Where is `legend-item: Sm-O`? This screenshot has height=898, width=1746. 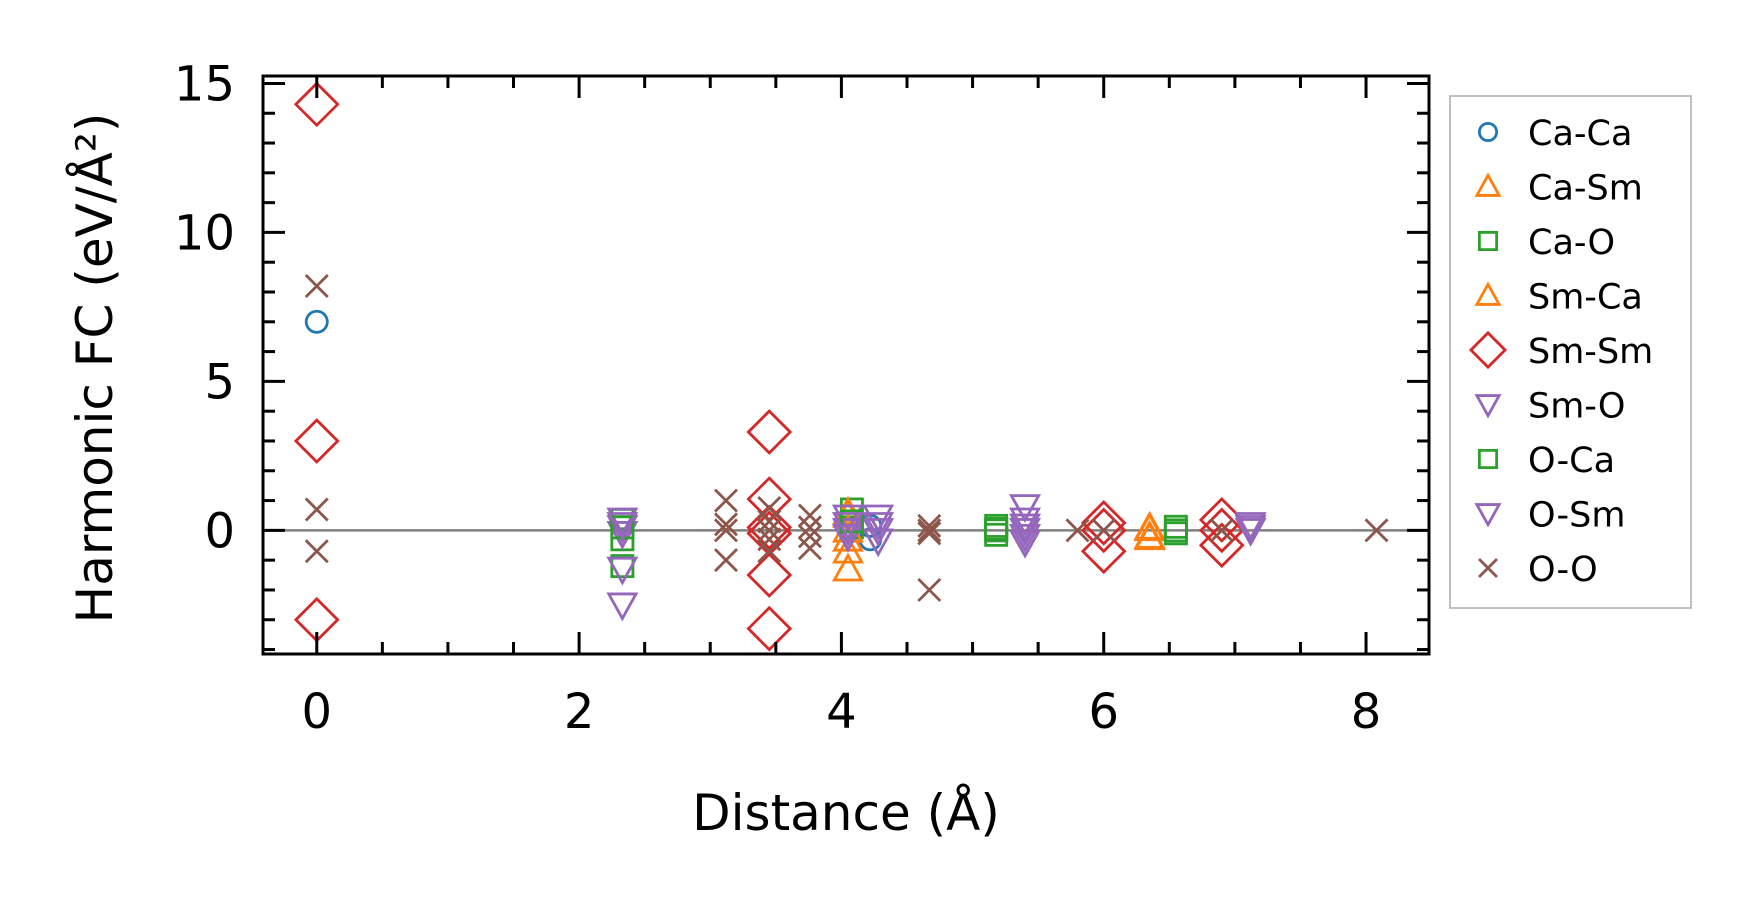
legend-item: Sm-O is located at coordinates (1549, 407).